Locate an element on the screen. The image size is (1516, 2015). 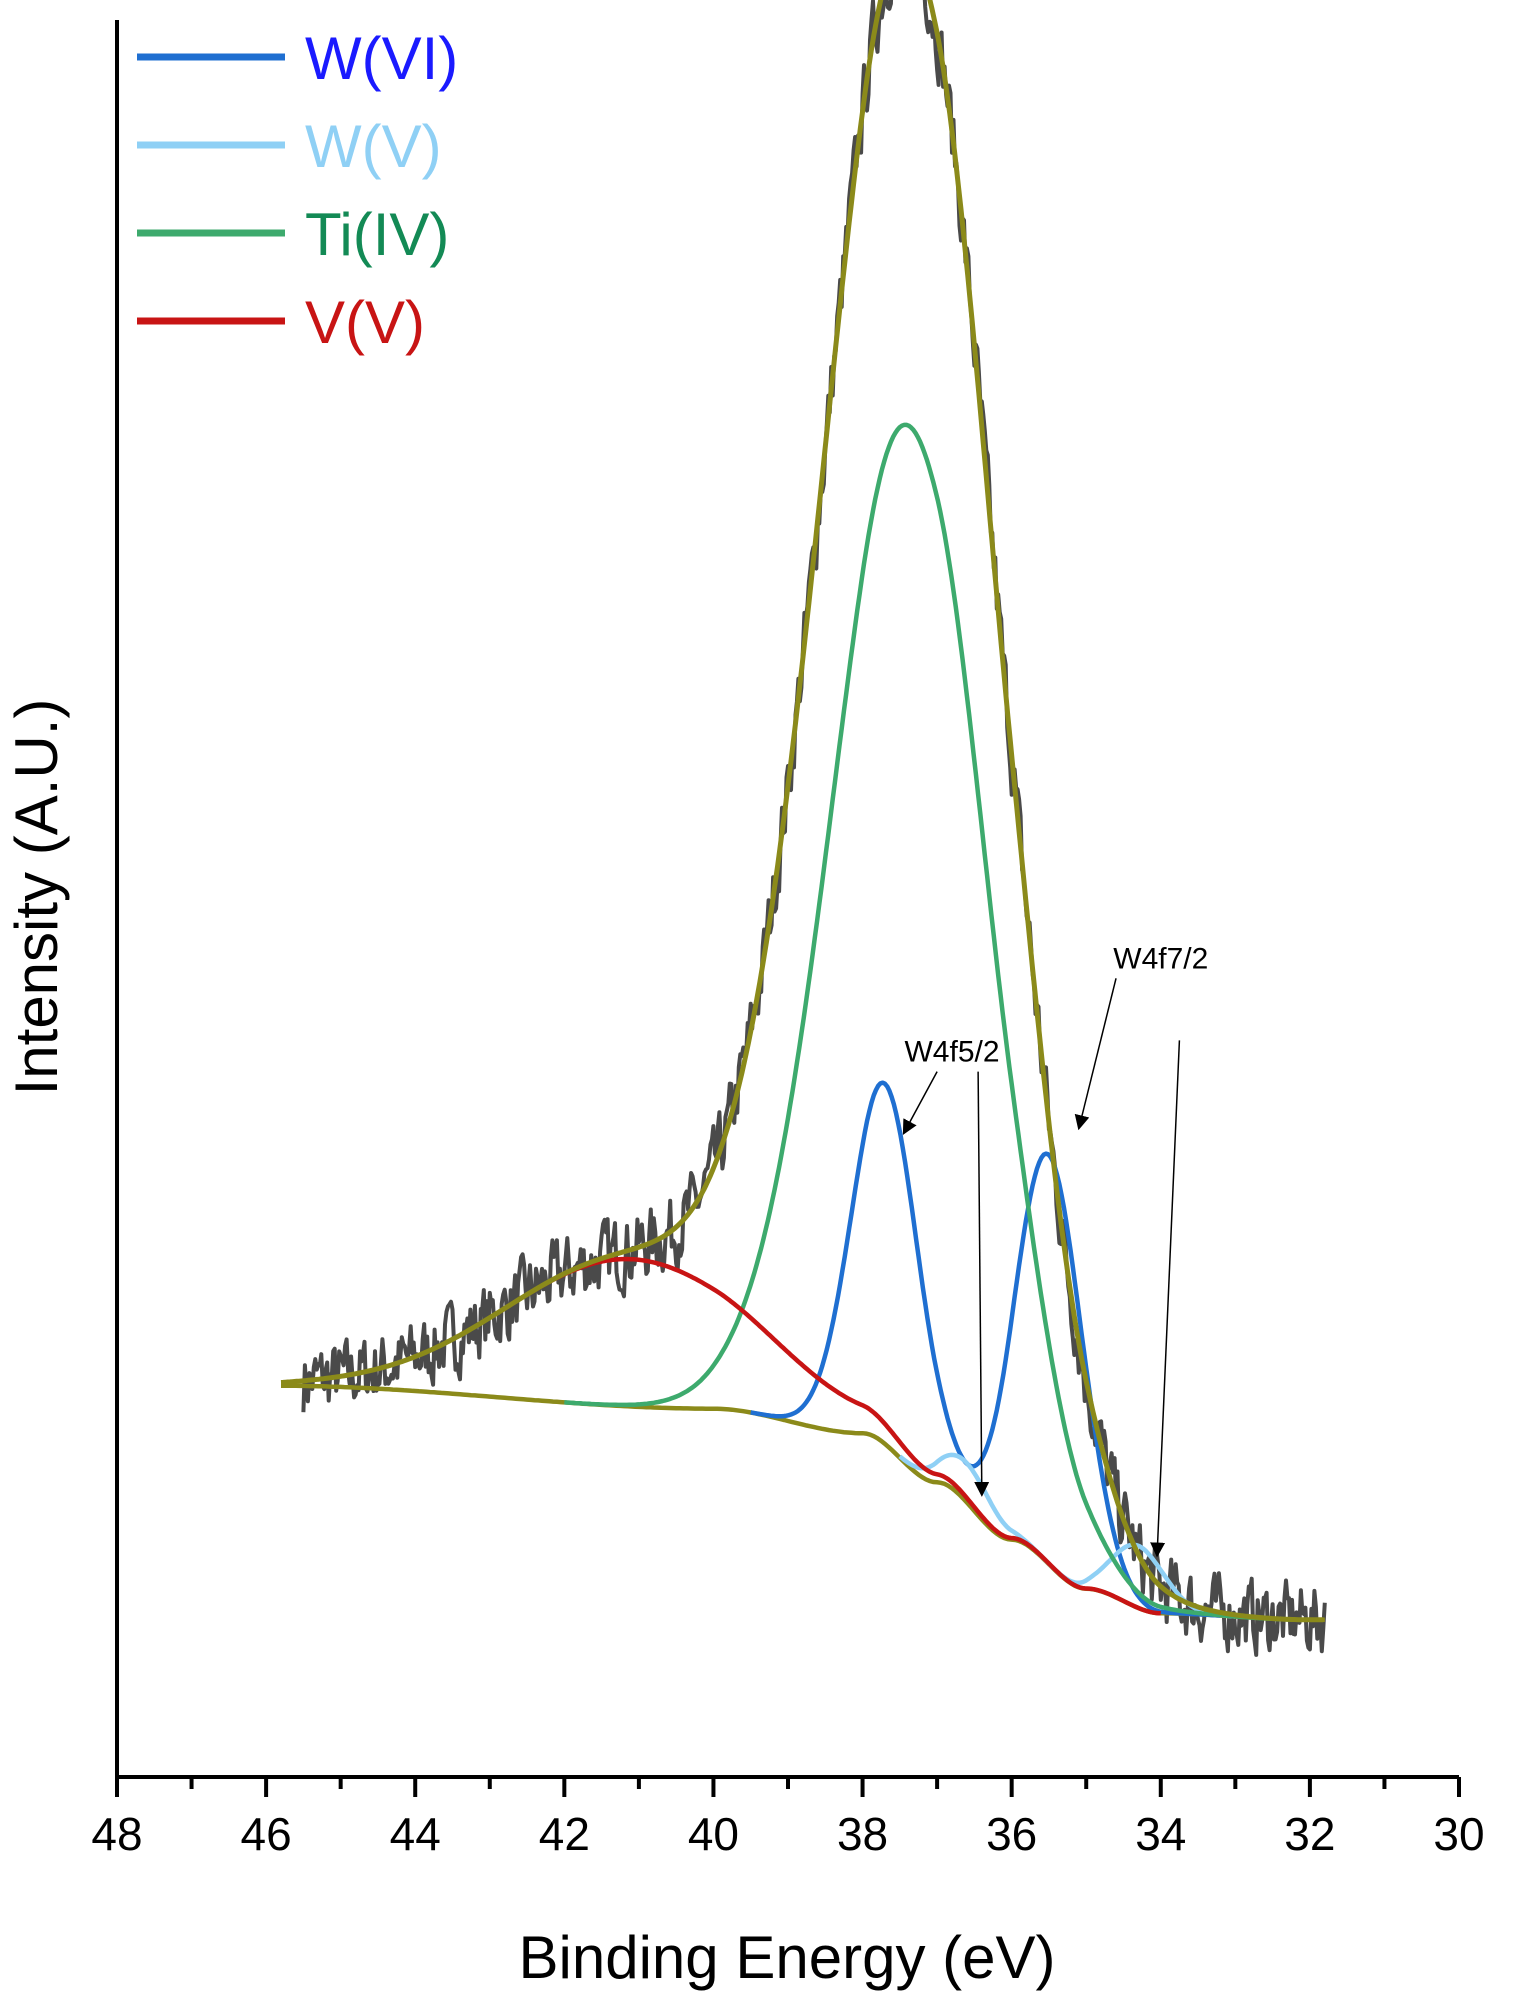
series-line-w-vi is located at coordinates (985, 1349).